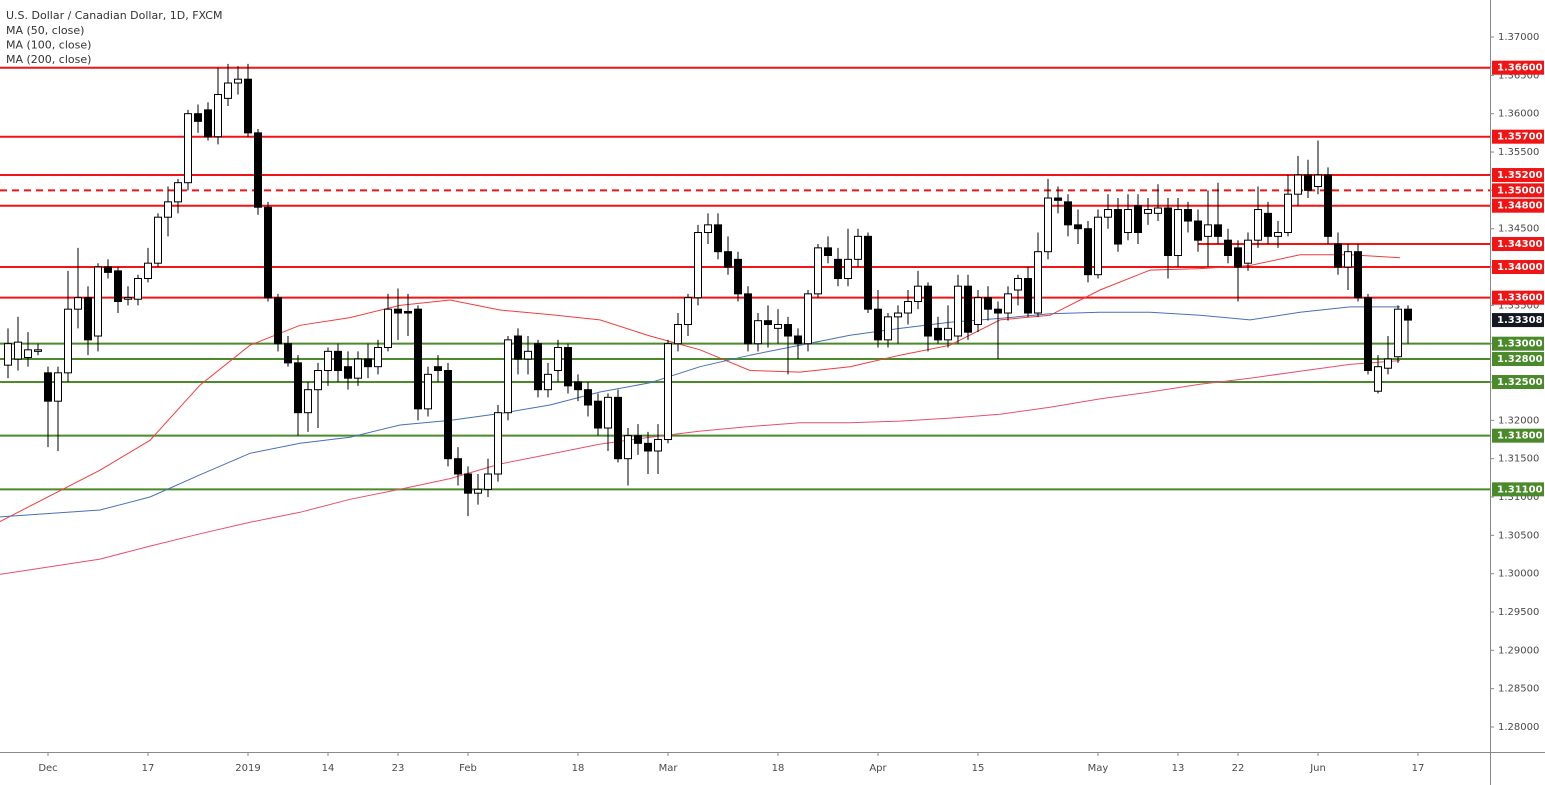 The width and height of the screenshot is (1545, 785). What do you see at coordinates (1518, 75) in the screenshot?
I see `y-tick-label: 1.36500` at bounding box center [1518, 75].